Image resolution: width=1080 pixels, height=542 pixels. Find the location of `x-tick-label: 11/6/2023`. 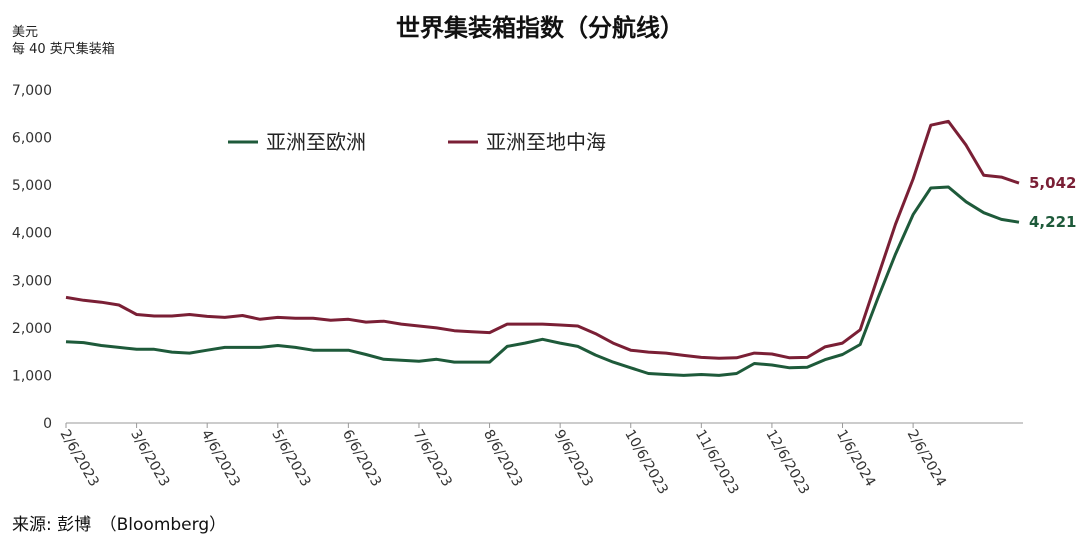

x-tick-label: 11/6/2023 is located at coordinates (717, 462).